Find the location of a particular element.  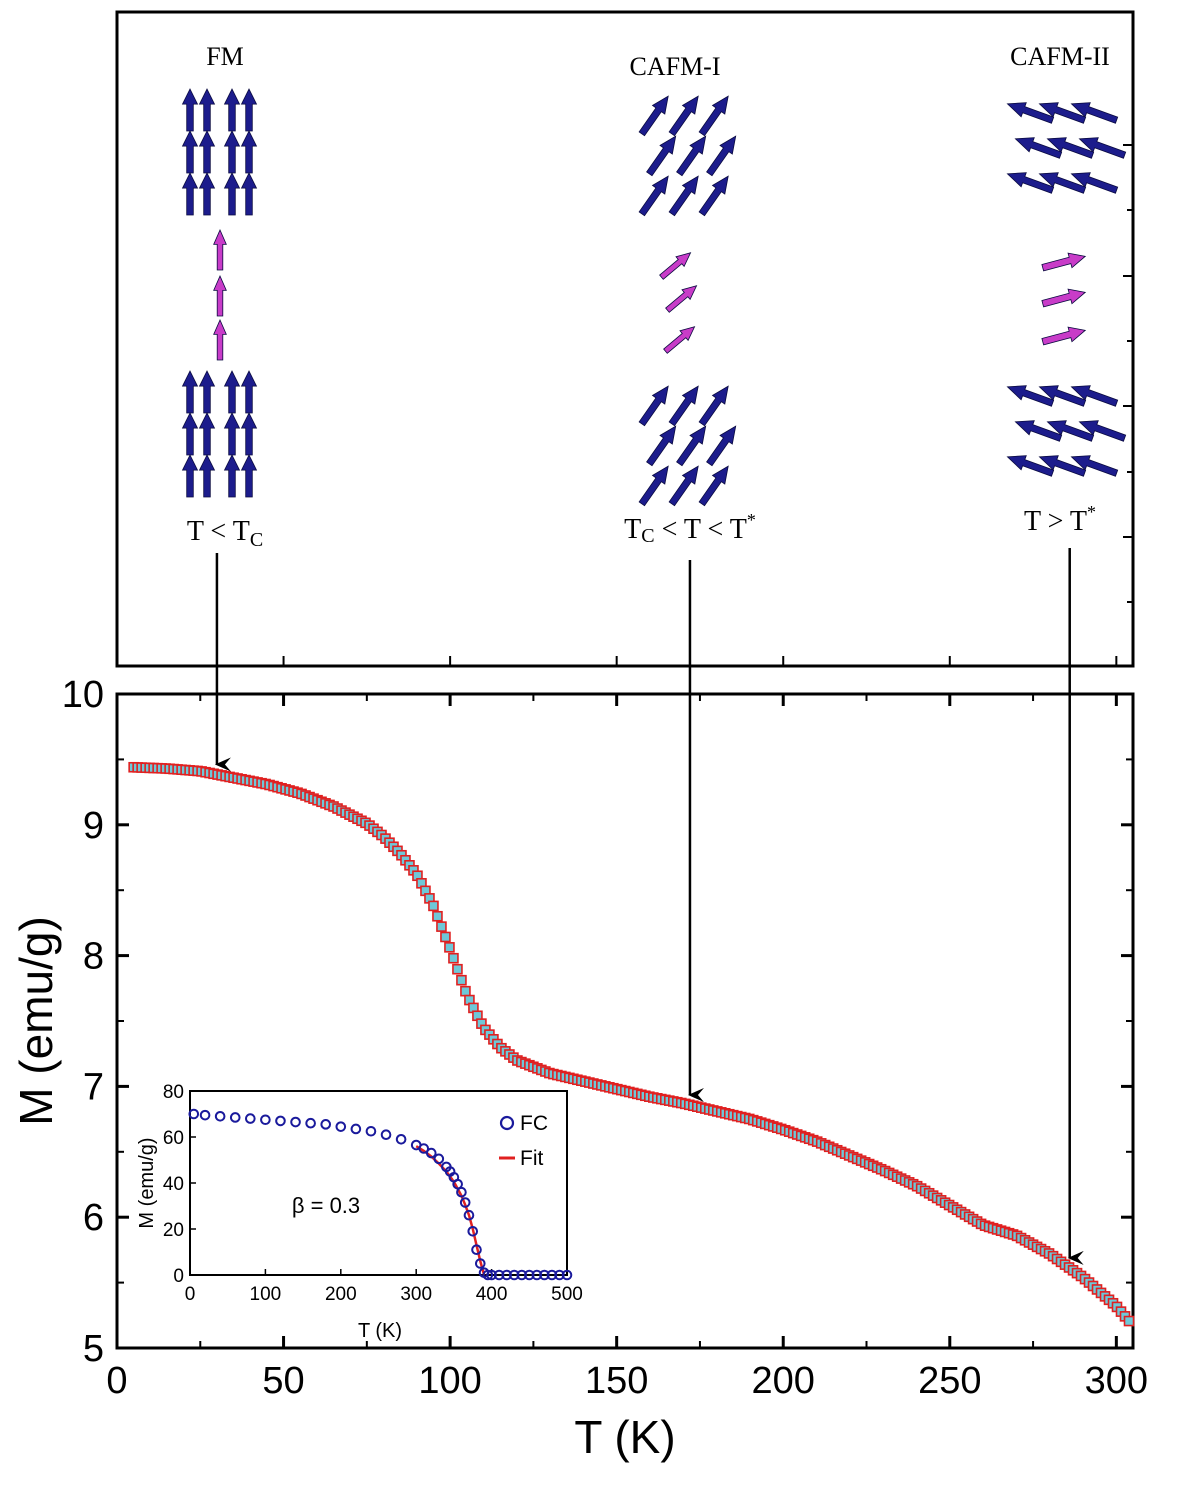

fm-upper-spin-block is located at coordinates (219, 152).